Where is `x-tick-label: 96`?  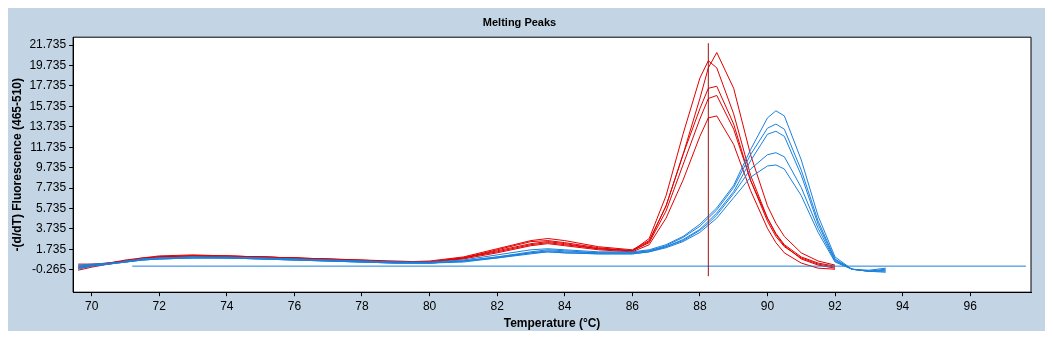
x-tick-label: 96 is located at coordinates (970, 305).